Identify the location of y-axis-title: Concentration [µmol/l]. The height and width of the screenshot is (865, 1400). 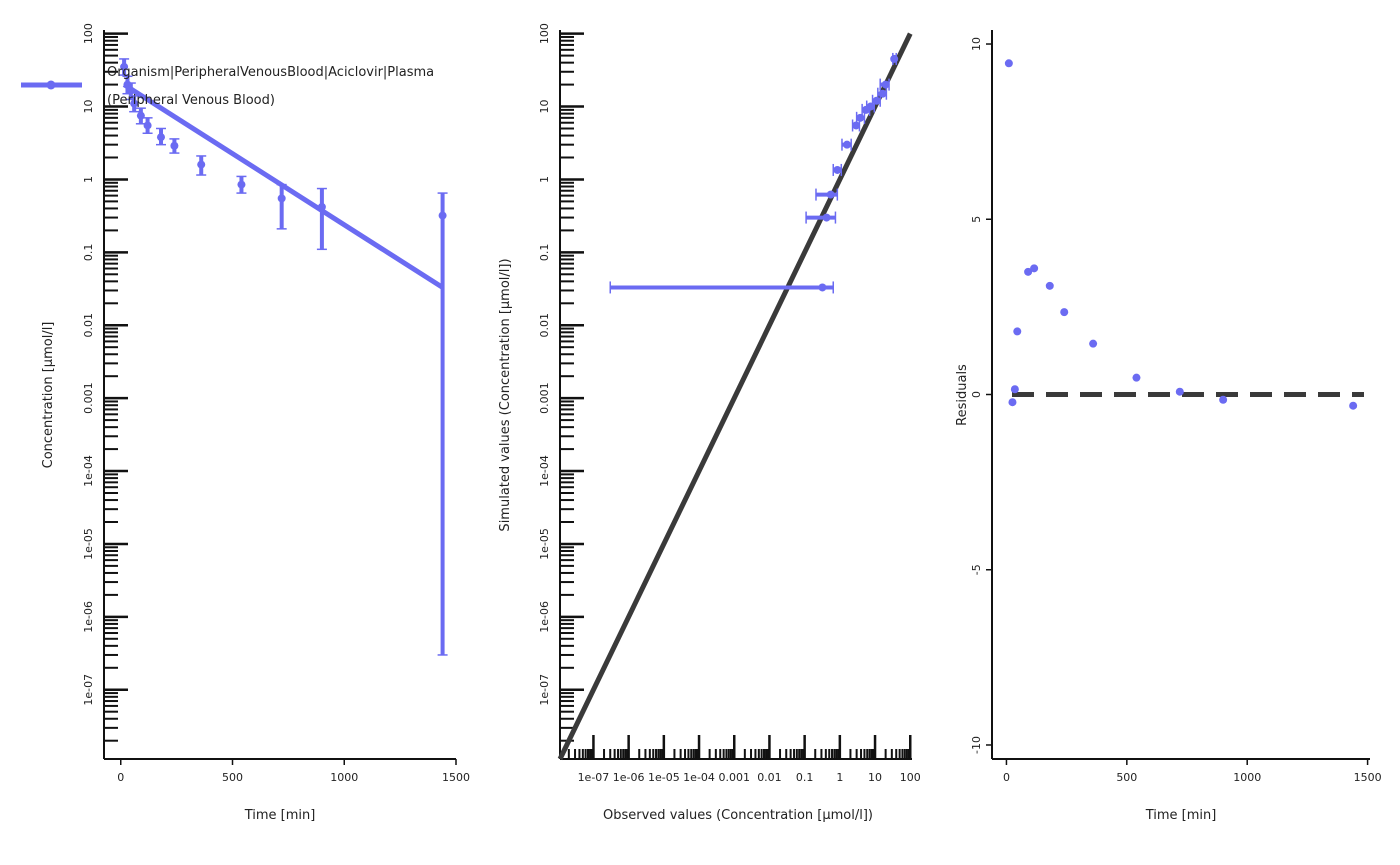
(48, 395).